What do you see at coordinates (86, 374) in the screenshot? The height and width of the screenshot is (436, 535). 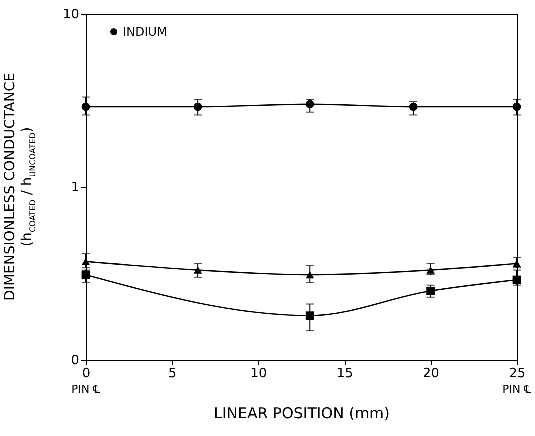 I see `x-tick-label: 0` at bounding box center [86, 374].